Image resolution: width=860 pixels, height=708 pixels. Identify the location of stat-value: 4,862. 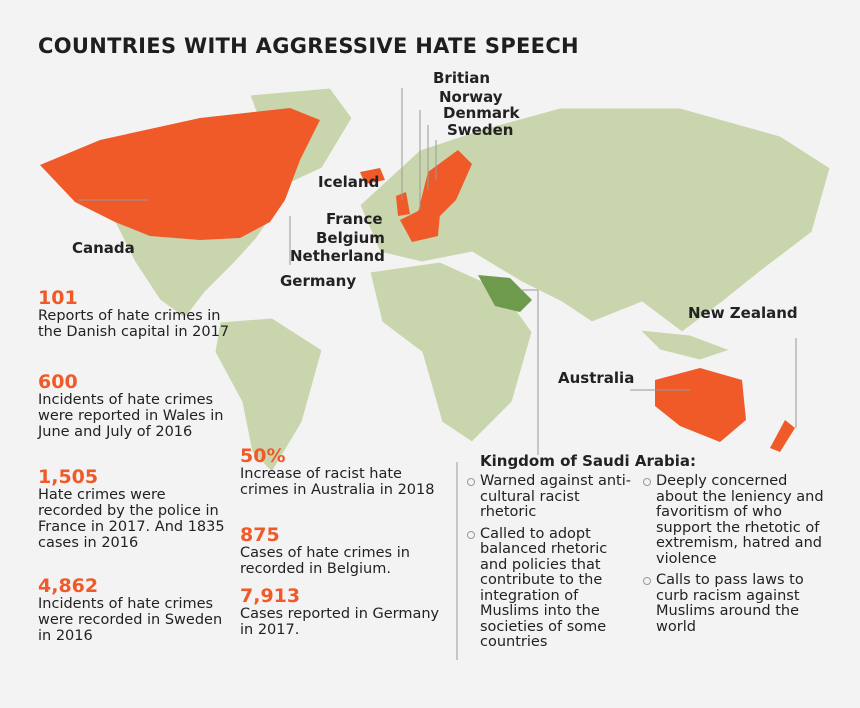
(68, 586).